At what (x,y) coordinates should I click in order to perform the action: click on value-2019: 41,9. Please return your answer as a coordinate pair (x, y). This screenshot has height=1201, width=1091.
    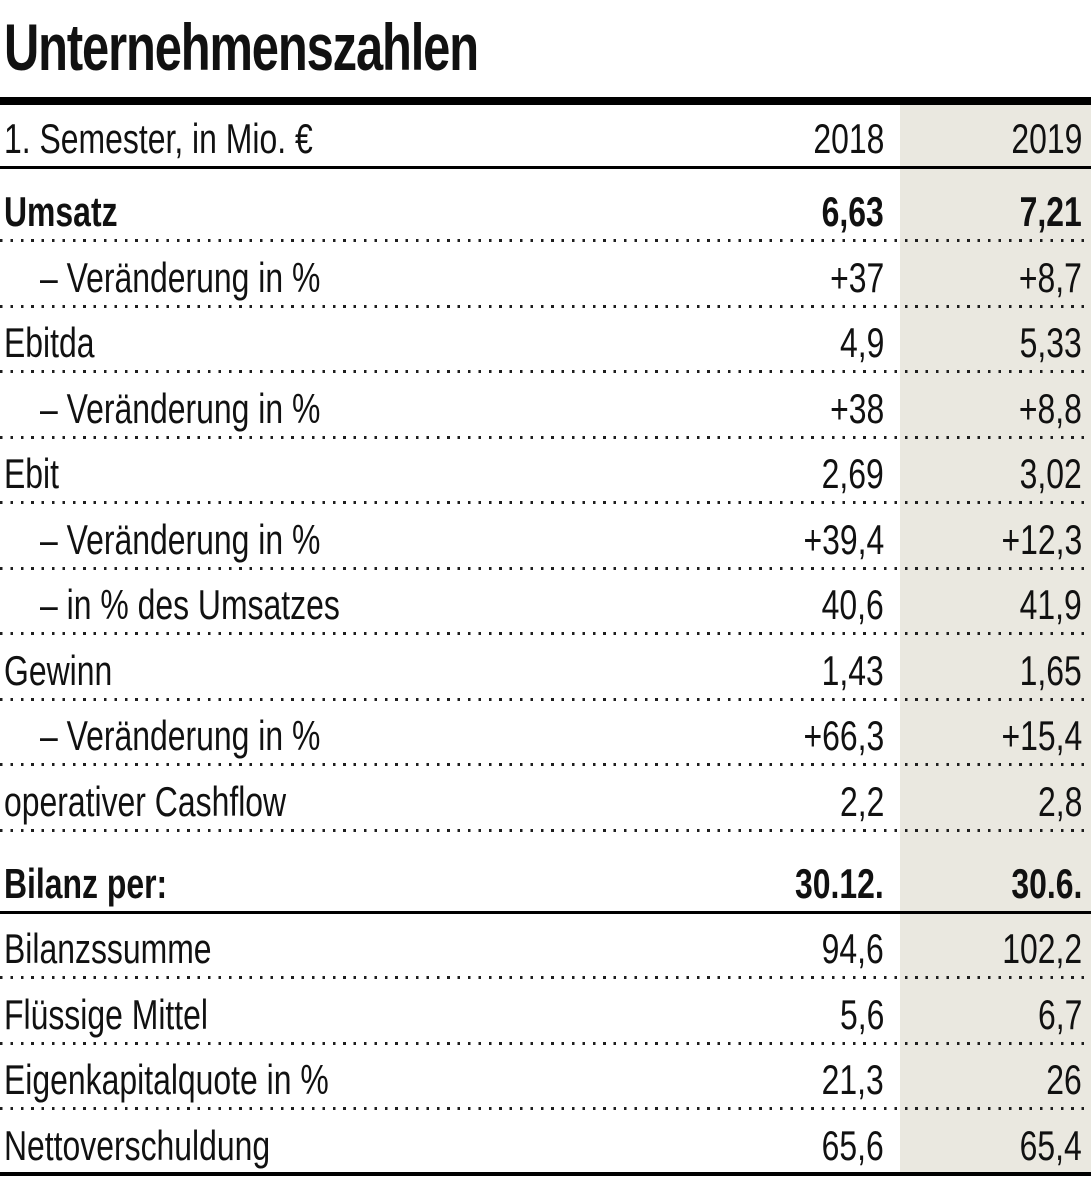
    Looking at the image, I should click on (1050, 604).